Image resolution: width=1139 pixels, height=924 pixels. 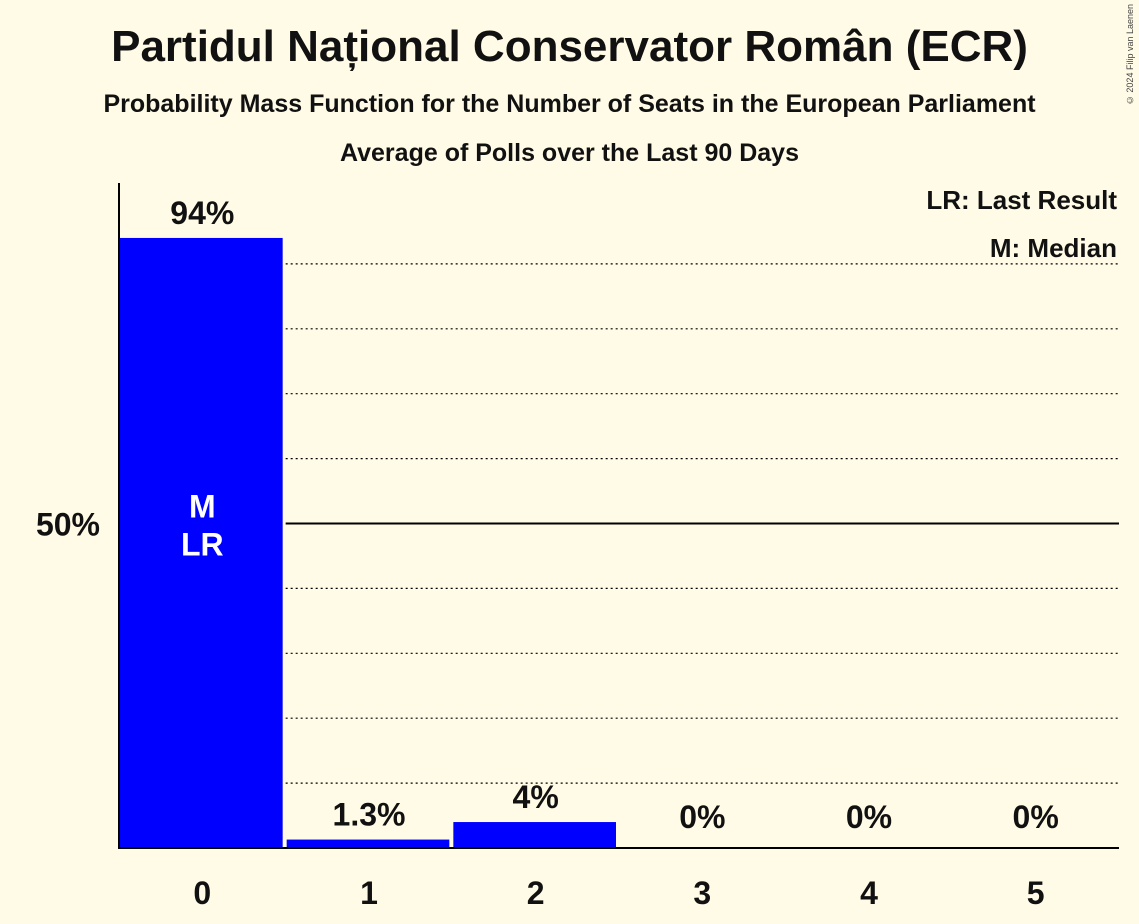 What do you see at coordinates (869, 893) in the screenshot?
I see `x-tick-label: 4` at bounding box center [869, 893].